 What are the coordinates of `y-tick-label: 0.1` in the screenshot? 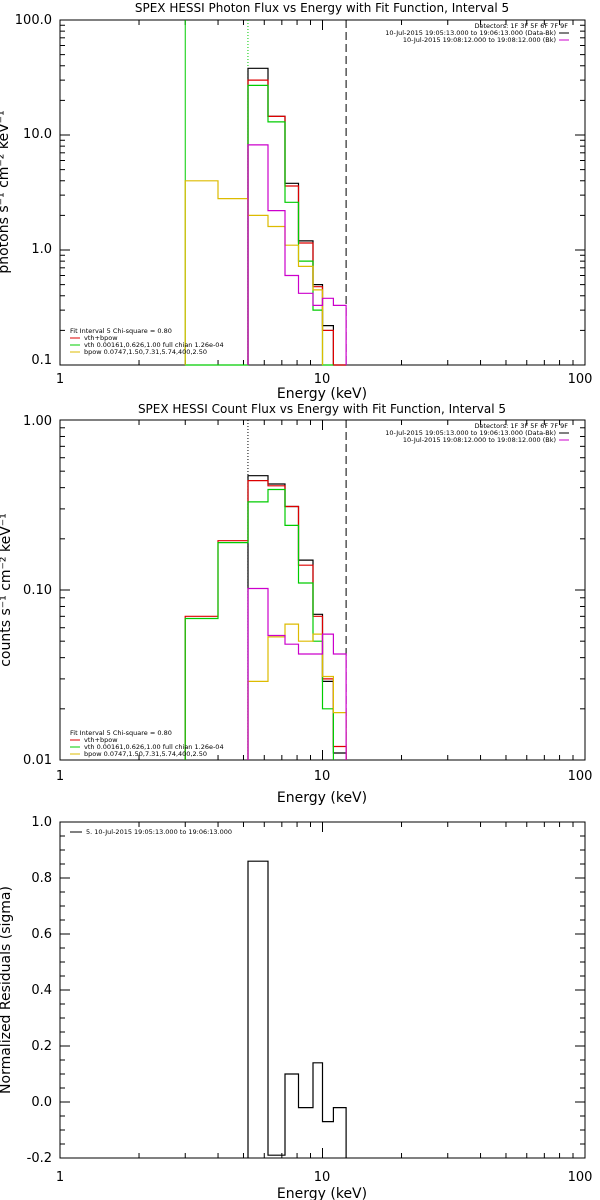 It's located at (41, 360).